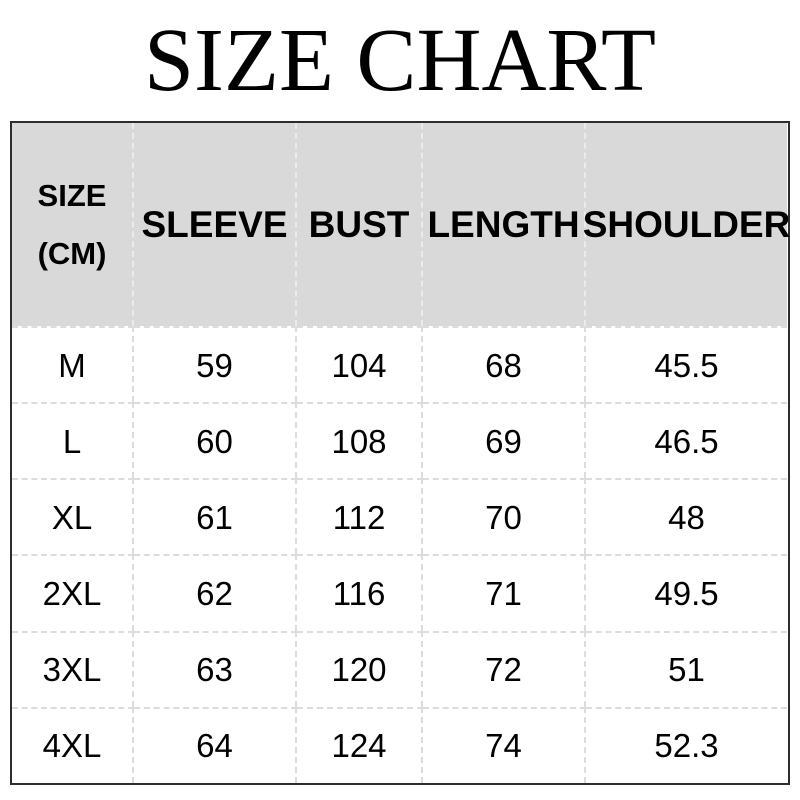 The width and height of the screenshot is (800, 800). What do you see at coordinates (360, 592) in the screenshot?
I see `cell-bust: 116` at bounding box center [360, 592].